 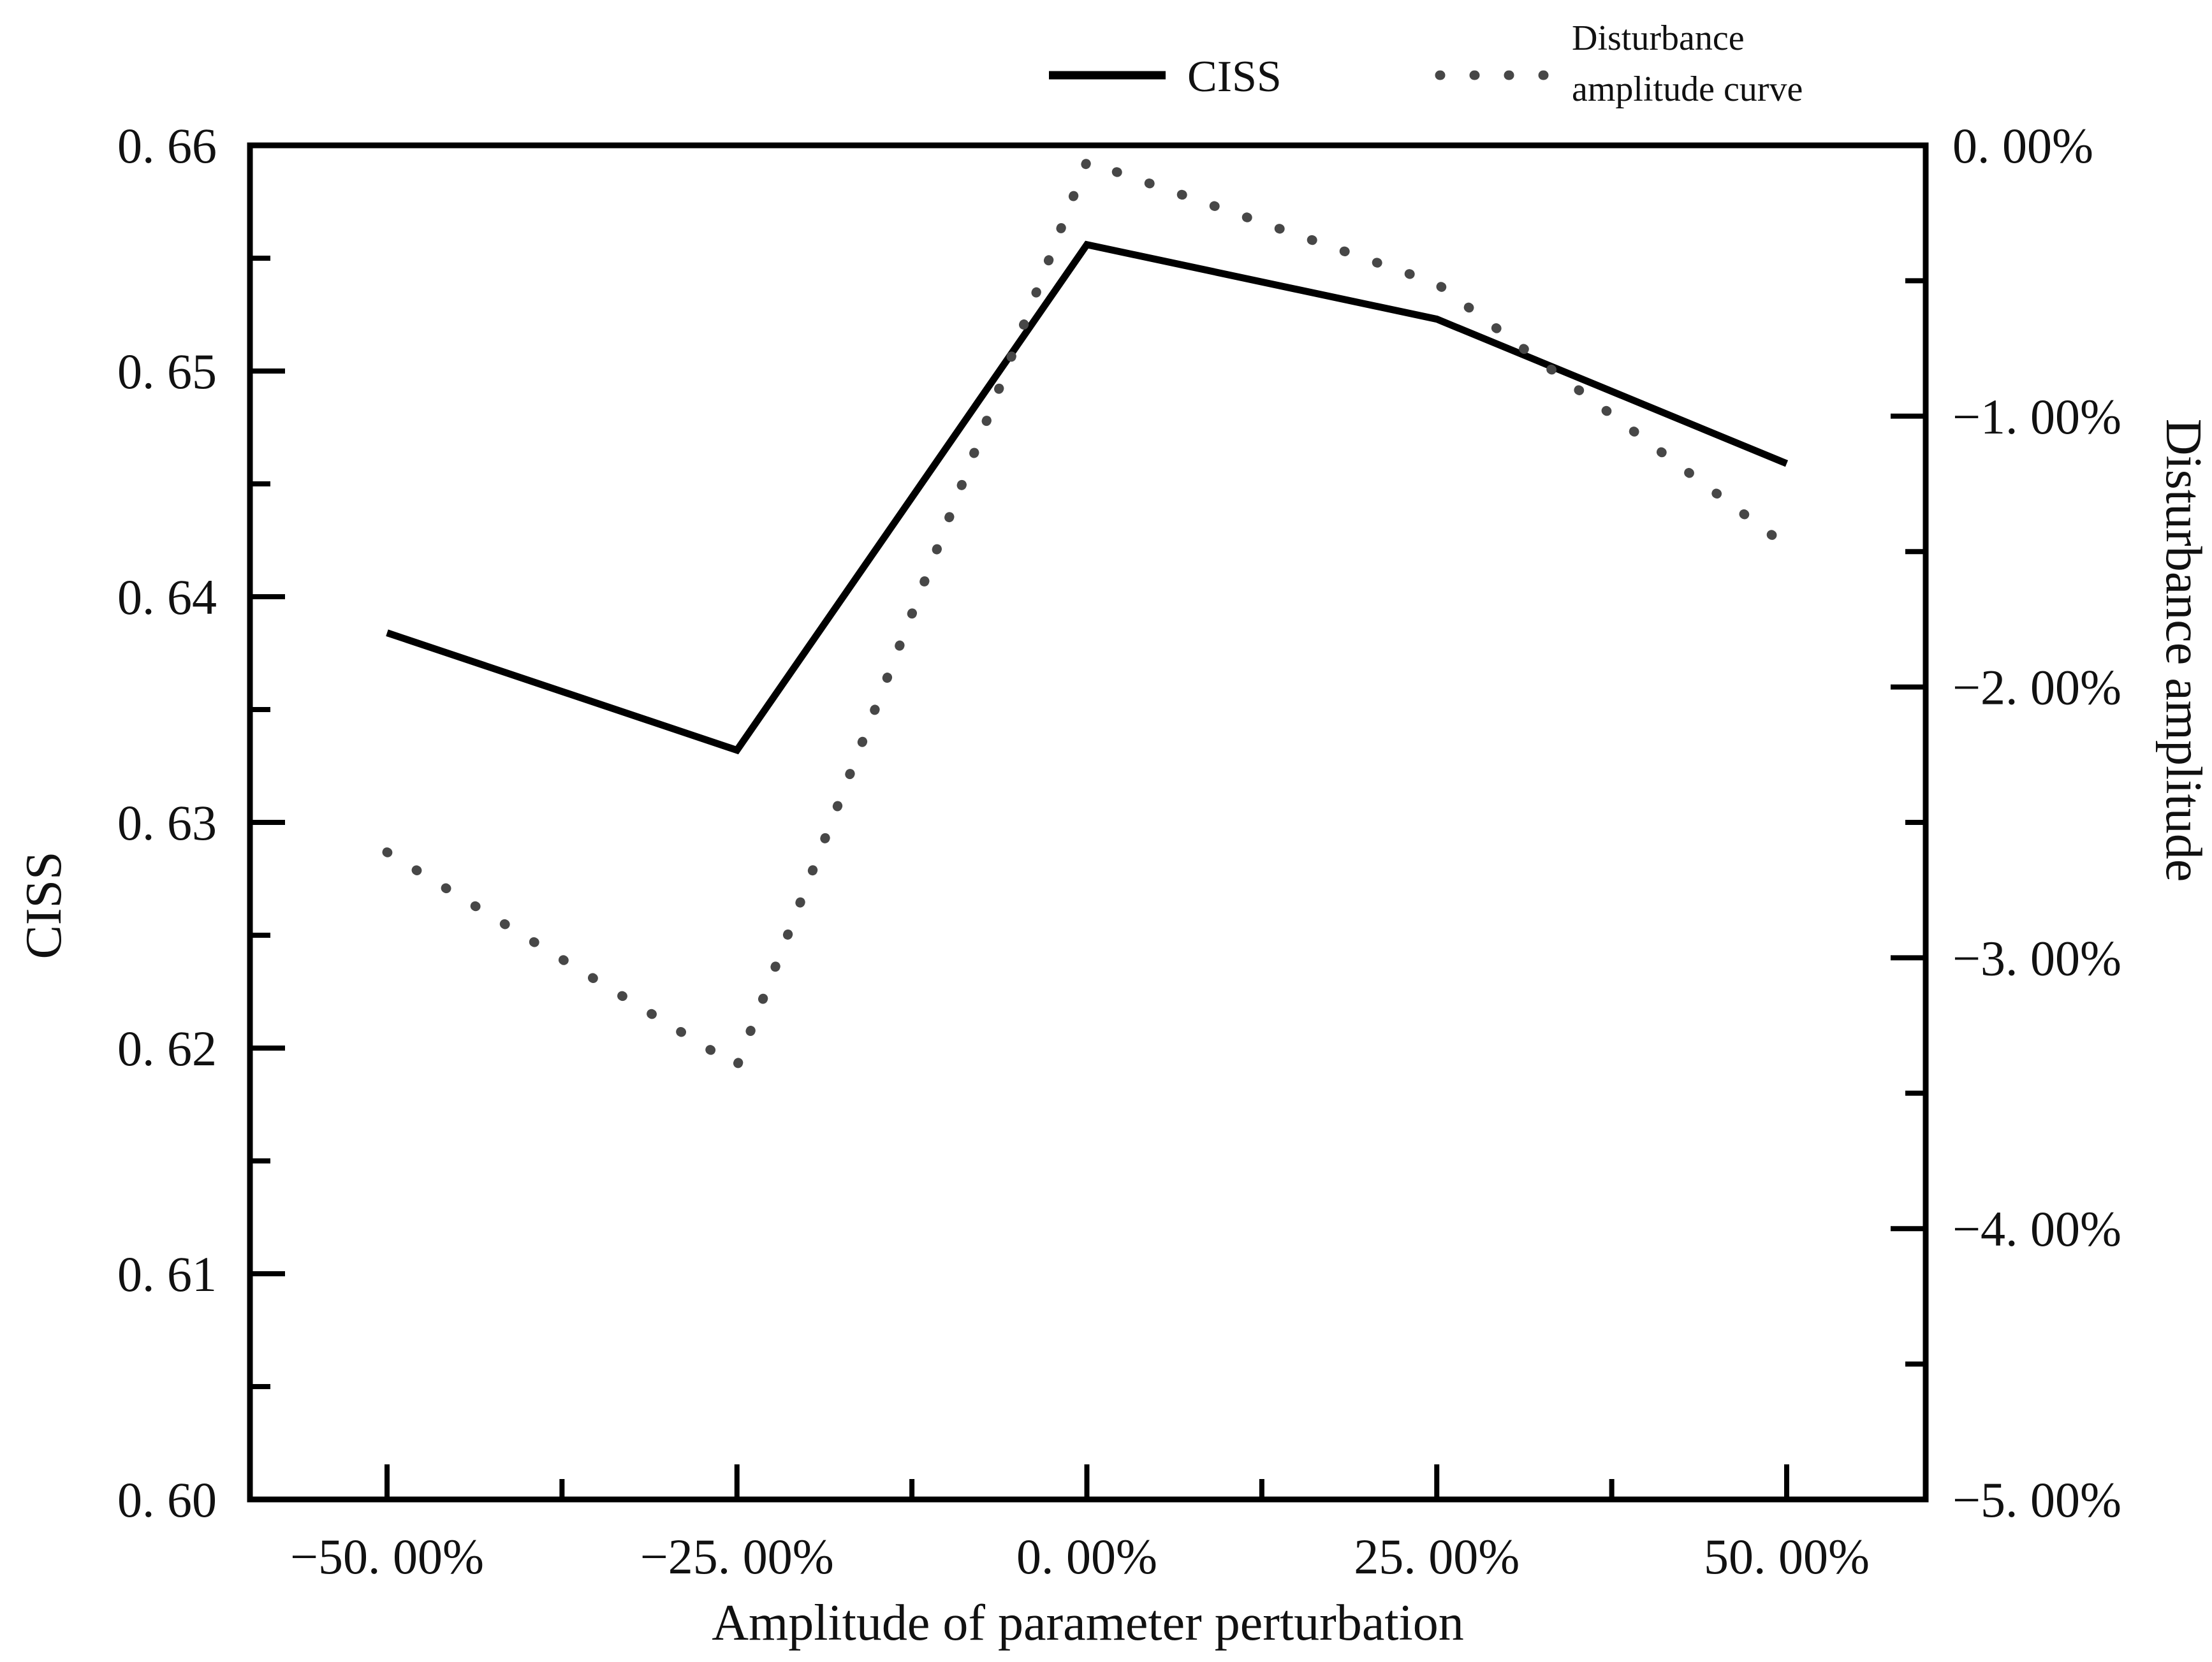 What do you see at coordinates (44, 906) in the screenshot?
I see `y-left-axis-title: CISS` at bounding box center [44, 906].